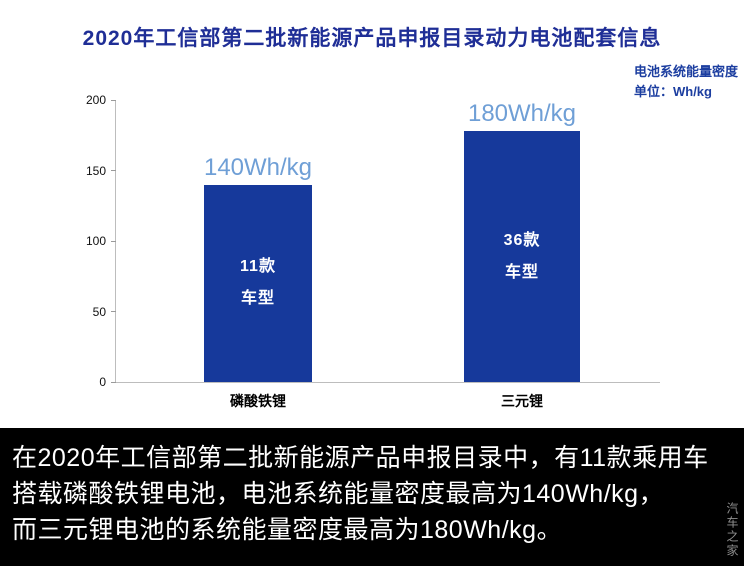 The image size is (744, 566). Describe the element at coordinates (522, 113) in the screenshot. I see `bar-value-label: 180Wh/kg` at that location.